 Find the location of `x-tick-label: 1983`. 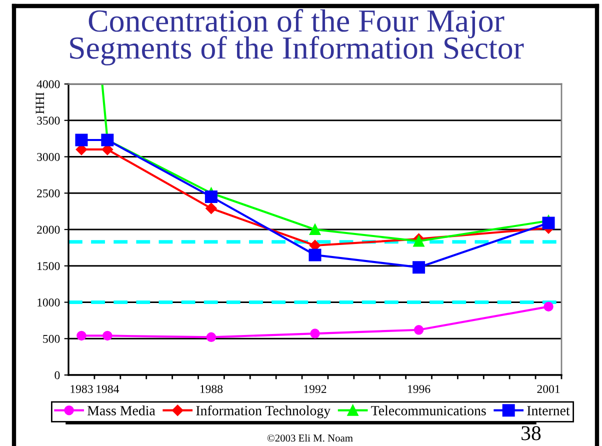

x-tick-label: 1983 is located at coordinates (81, 389).